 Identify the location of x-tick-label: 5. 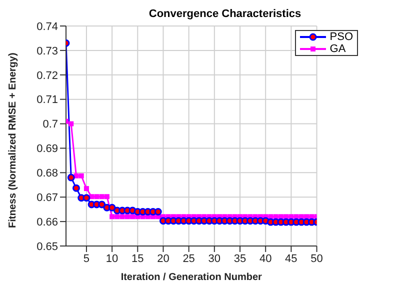
(86, 258).